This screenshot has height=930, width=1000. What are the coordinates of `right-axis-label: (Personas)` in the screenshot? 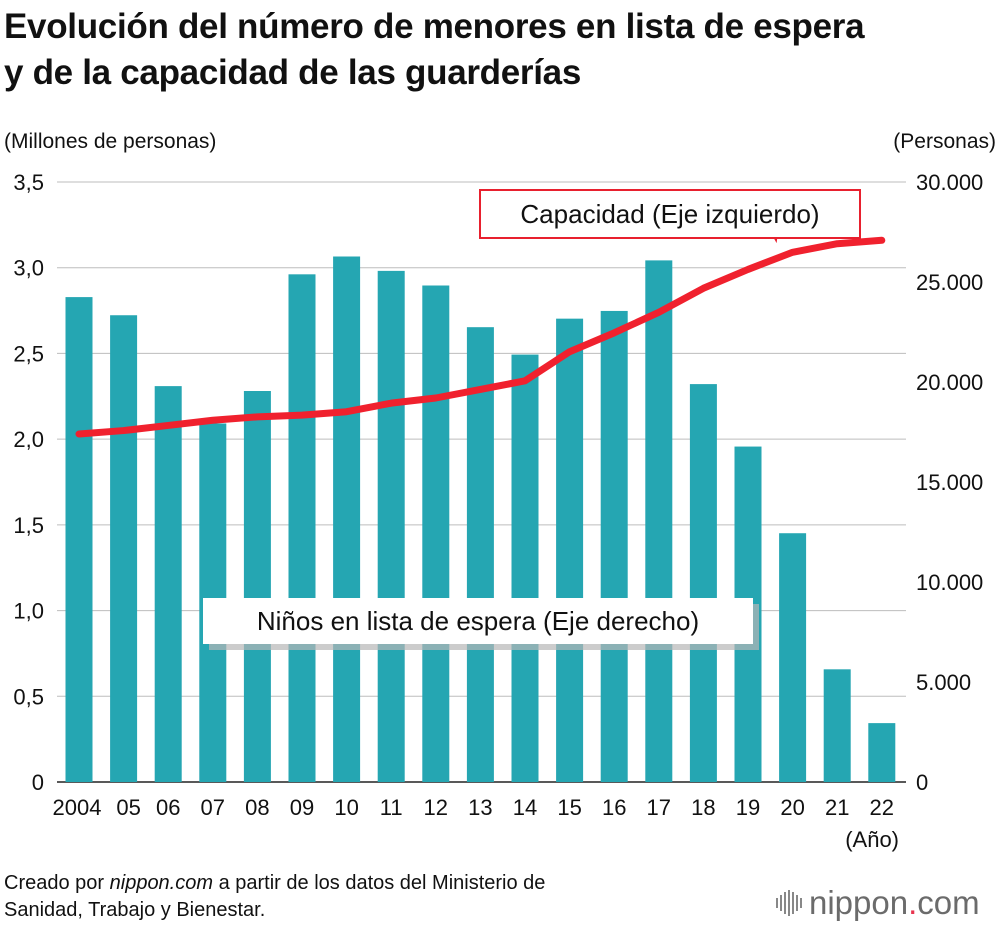 It's located at (944, 141).